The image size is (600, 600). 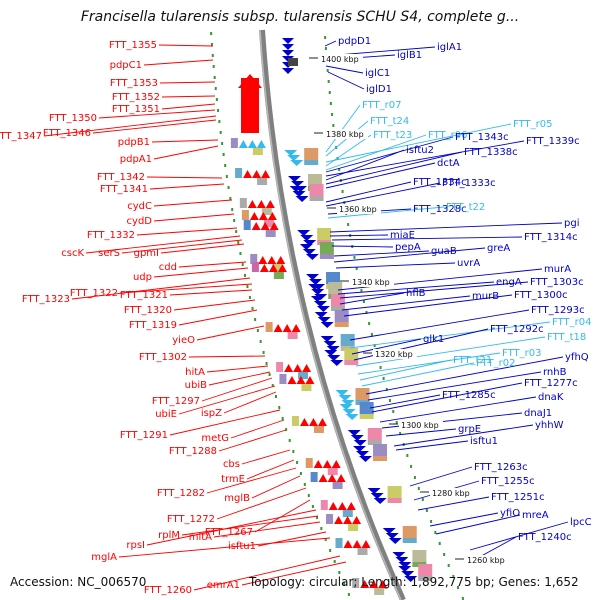 What do you see at coordinates (183, 340) in the screenshot?
I see `gene-label-yieo: yieO` at bounding box center [183, 340].